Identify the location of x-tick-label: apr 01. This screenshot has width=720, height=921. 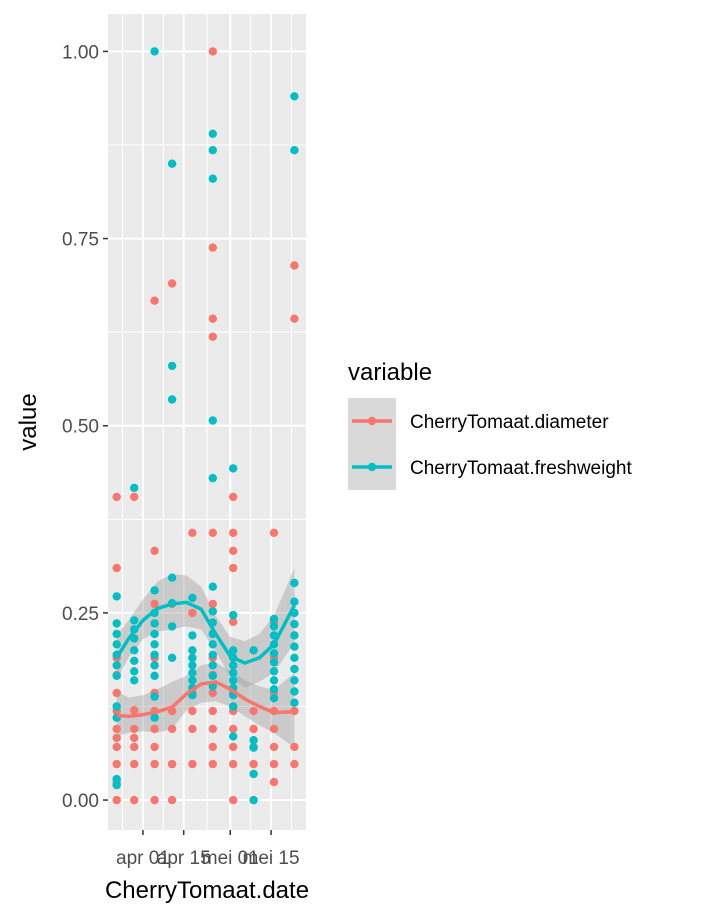
(143, 858).